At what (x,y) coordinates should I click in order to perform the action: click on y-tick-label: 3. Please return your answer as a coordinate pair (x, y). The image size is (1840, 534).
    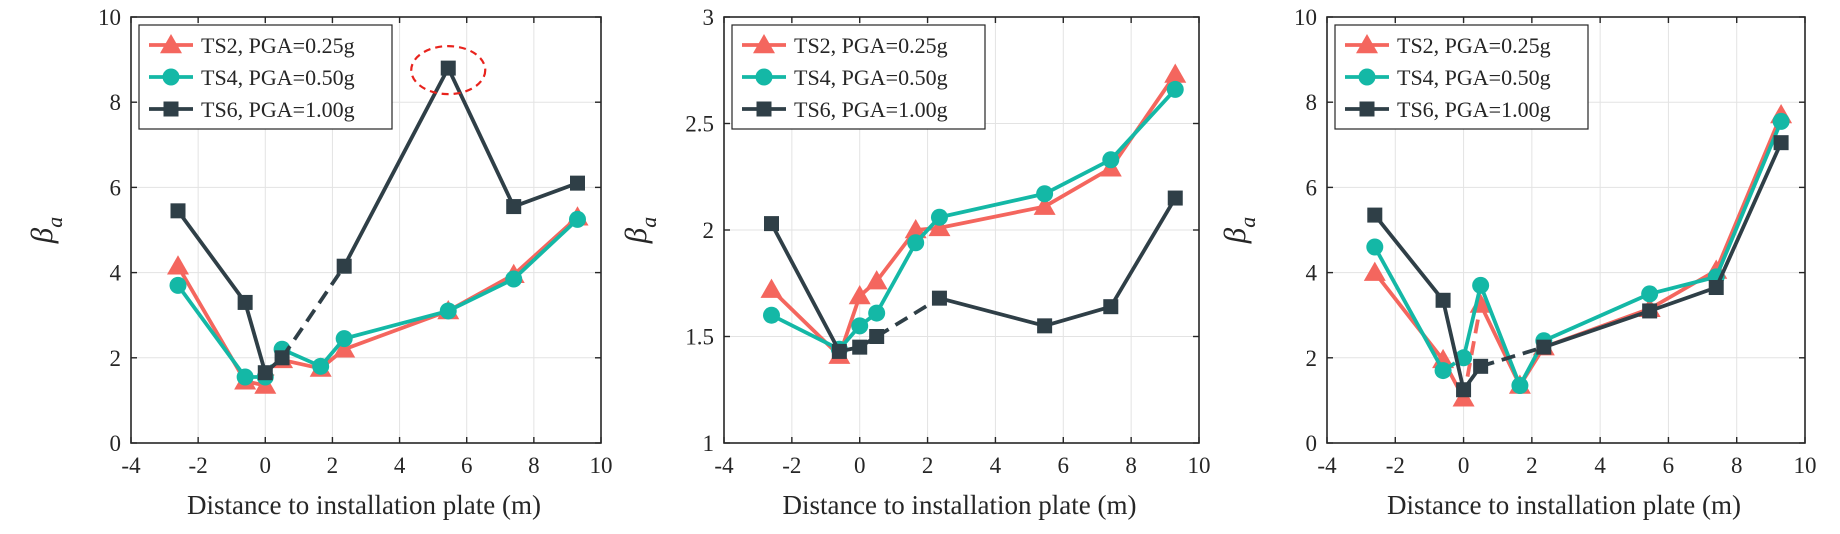
    Looking at the image, I should click on (709, 17).